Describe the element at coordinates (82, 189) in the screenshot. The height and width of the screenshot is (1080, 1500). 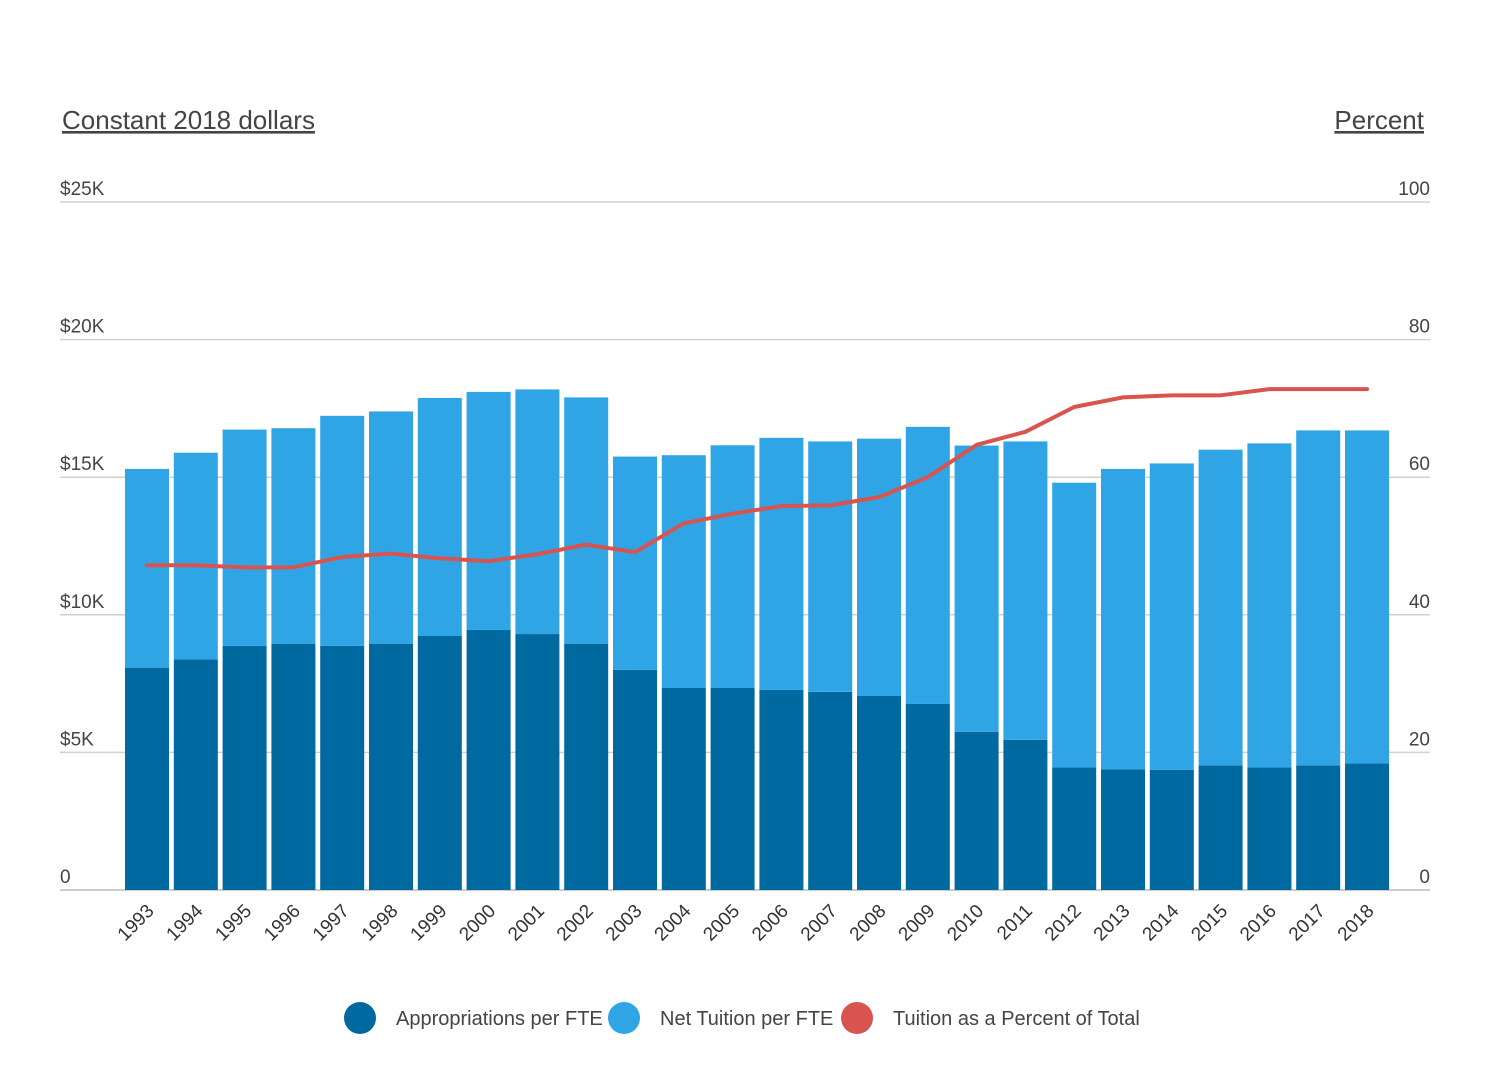
I see `left-tick-label: $25K` at that location.